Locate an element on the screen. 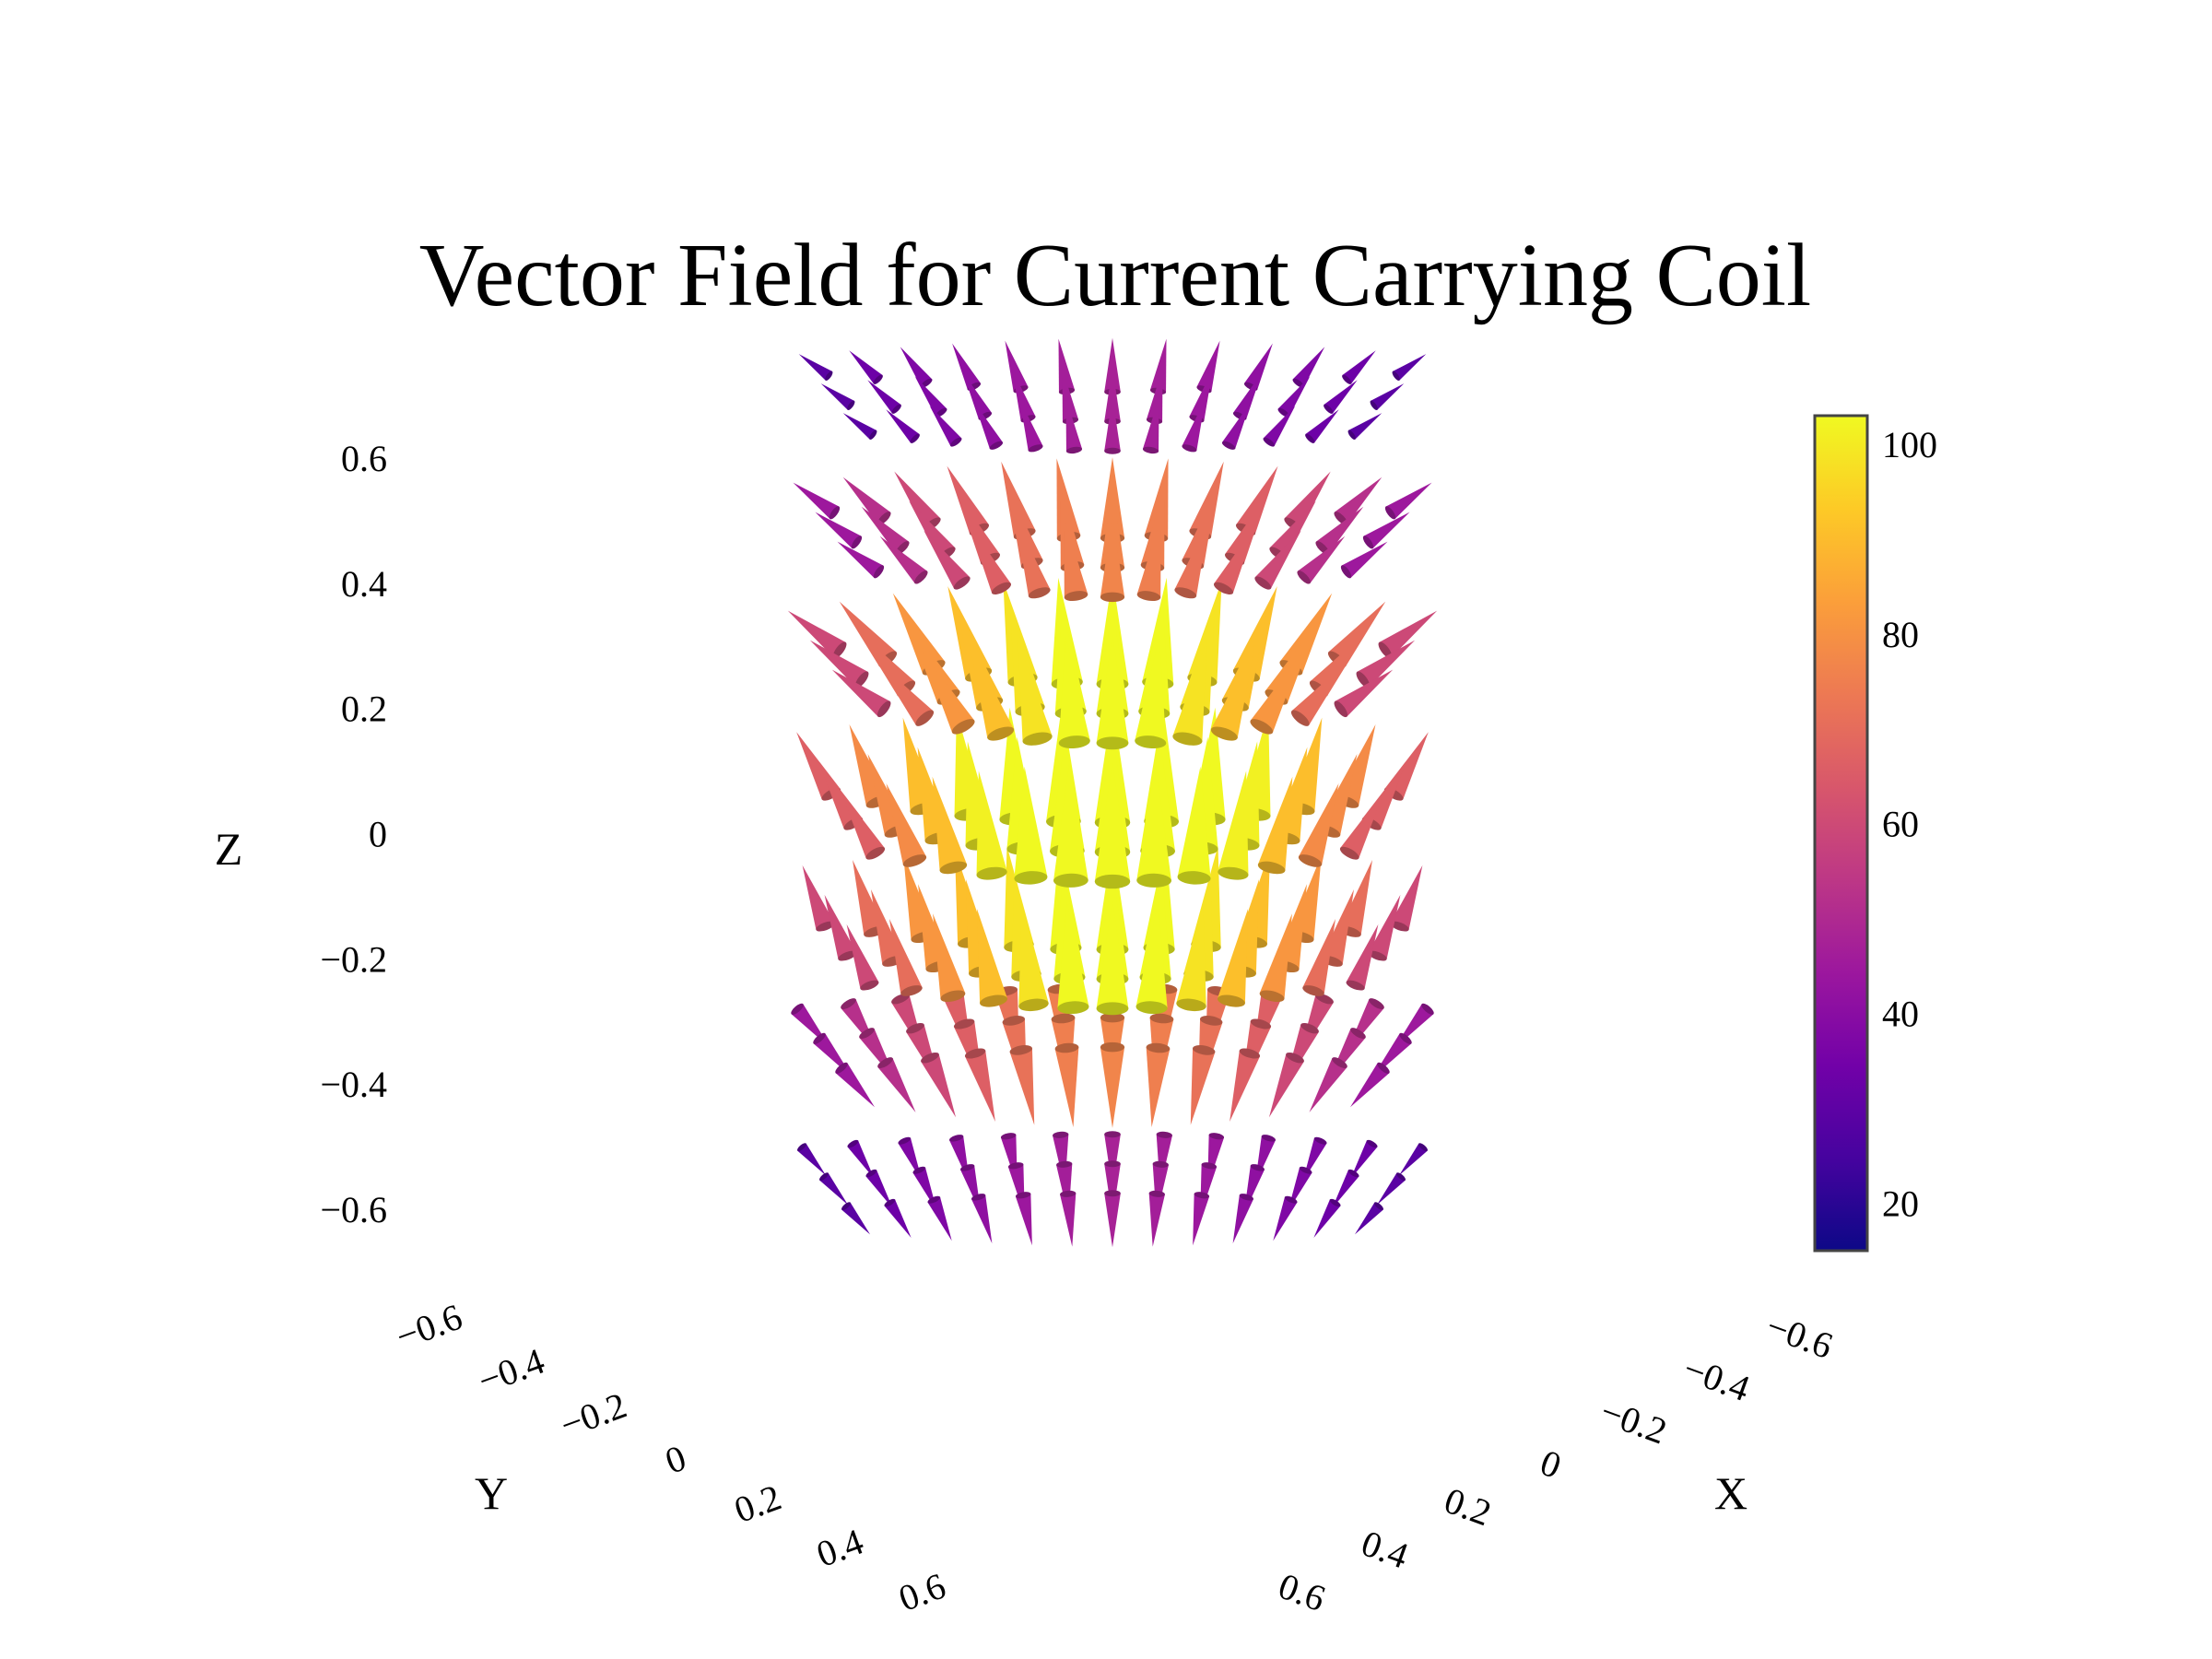 This screenshot has height=1659, width=2212. colorbar-tick-label: 80 is located at coordinates (1900, 634).